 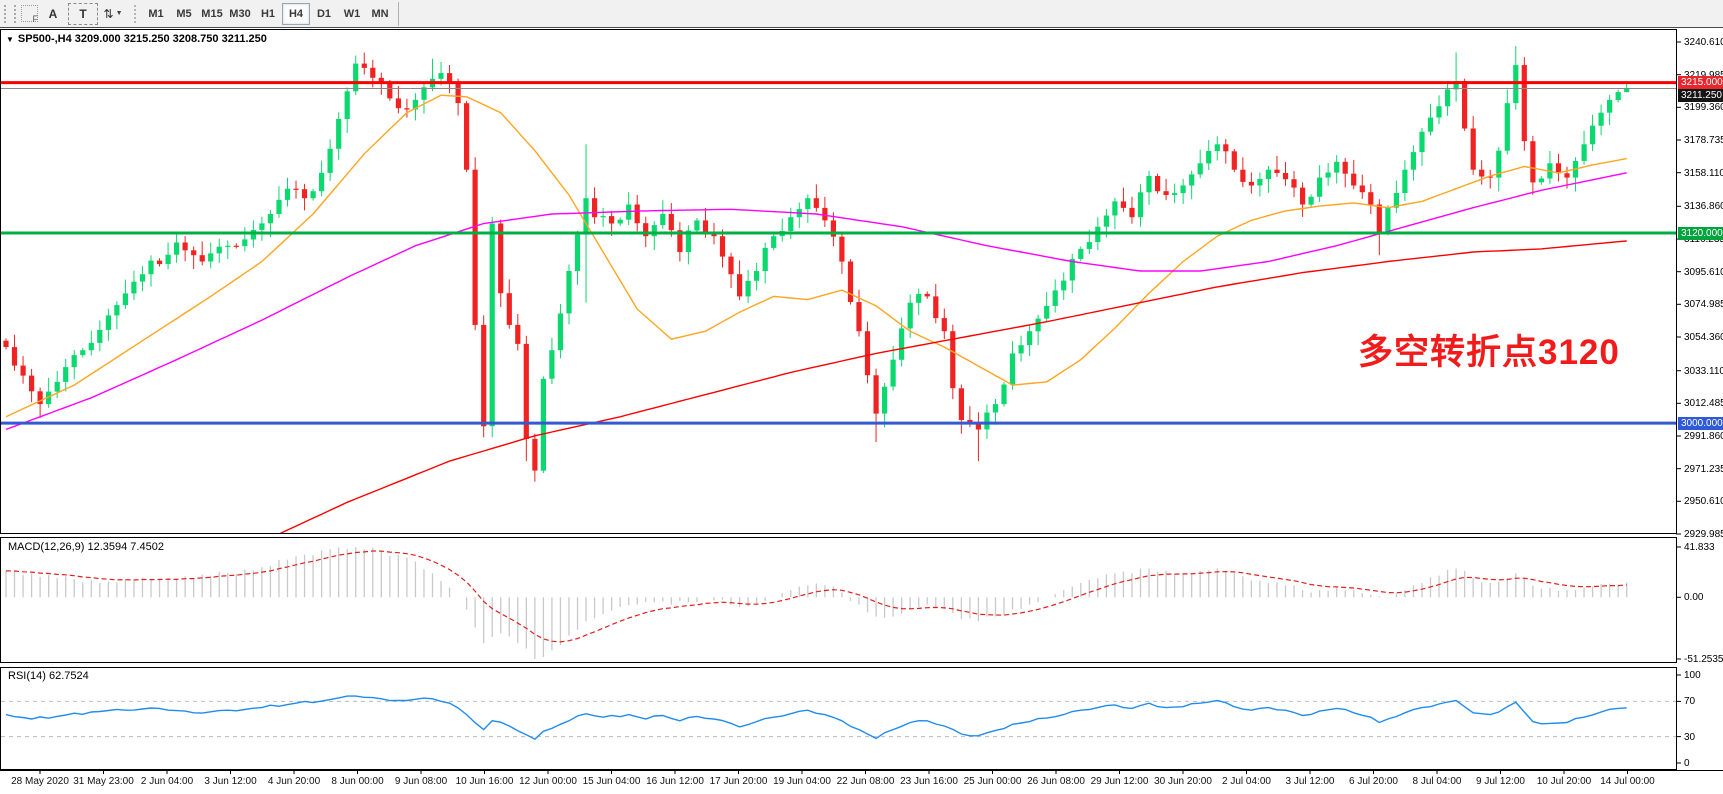 I want to click on price-badge-3120-000: 3120.000, so click(x=1700, y=233).